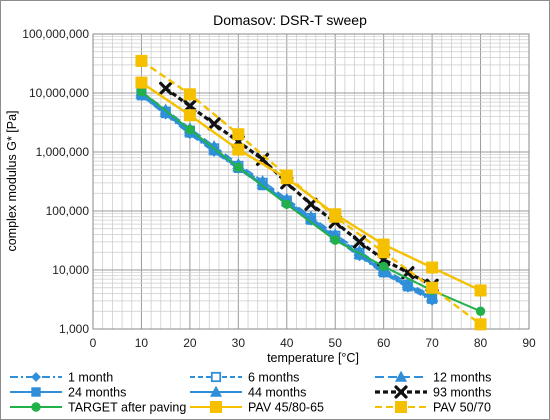 This screenshot has width=550, height=420. Describe the element at coordinates (313, 358) in the screenshot. I see `x-axis-title: temperature [°C]` at that location.